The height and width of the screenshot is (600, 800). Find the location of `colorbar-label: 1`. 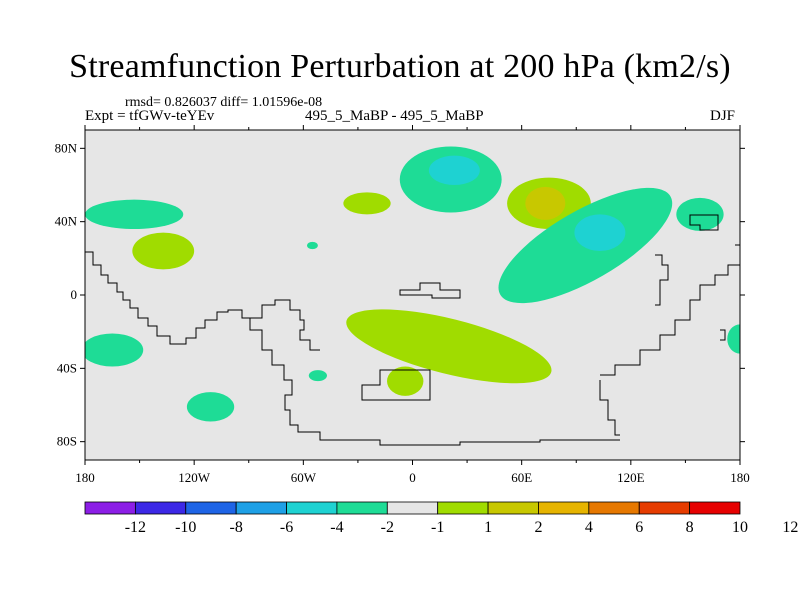

colorbar-label: 1 is located at coordinates (488, 527).